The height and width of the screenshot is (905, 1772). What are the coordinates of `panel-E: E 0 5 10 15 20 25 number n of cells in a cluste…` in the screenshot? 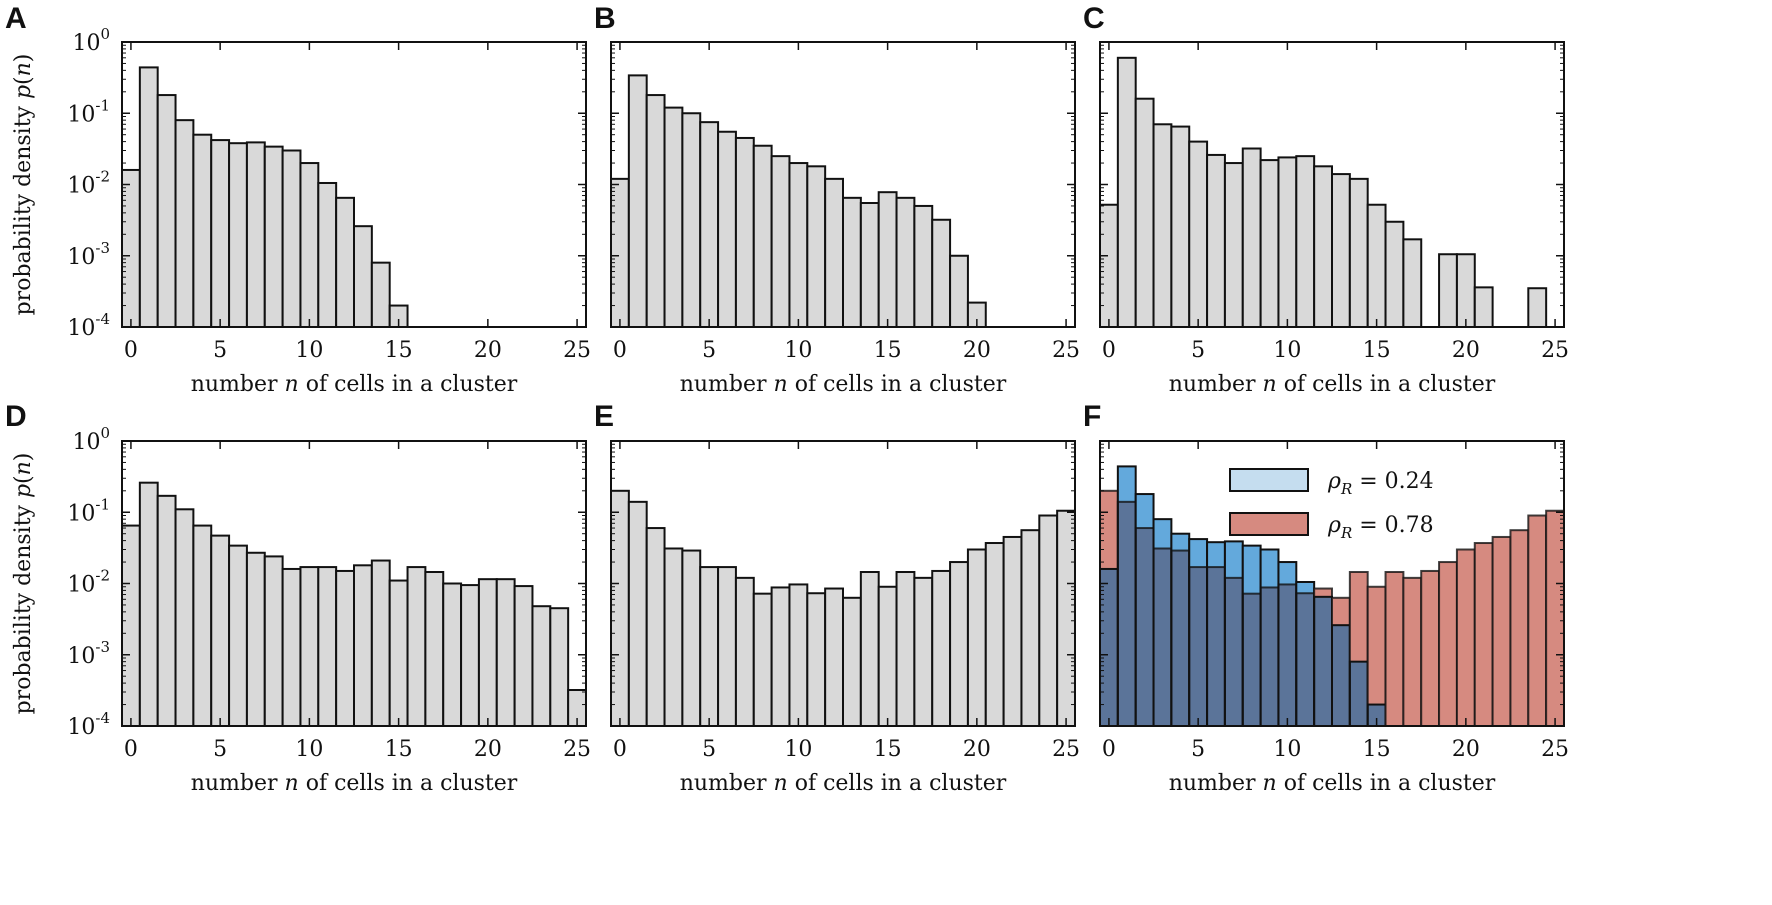 It's located at (837, 598).